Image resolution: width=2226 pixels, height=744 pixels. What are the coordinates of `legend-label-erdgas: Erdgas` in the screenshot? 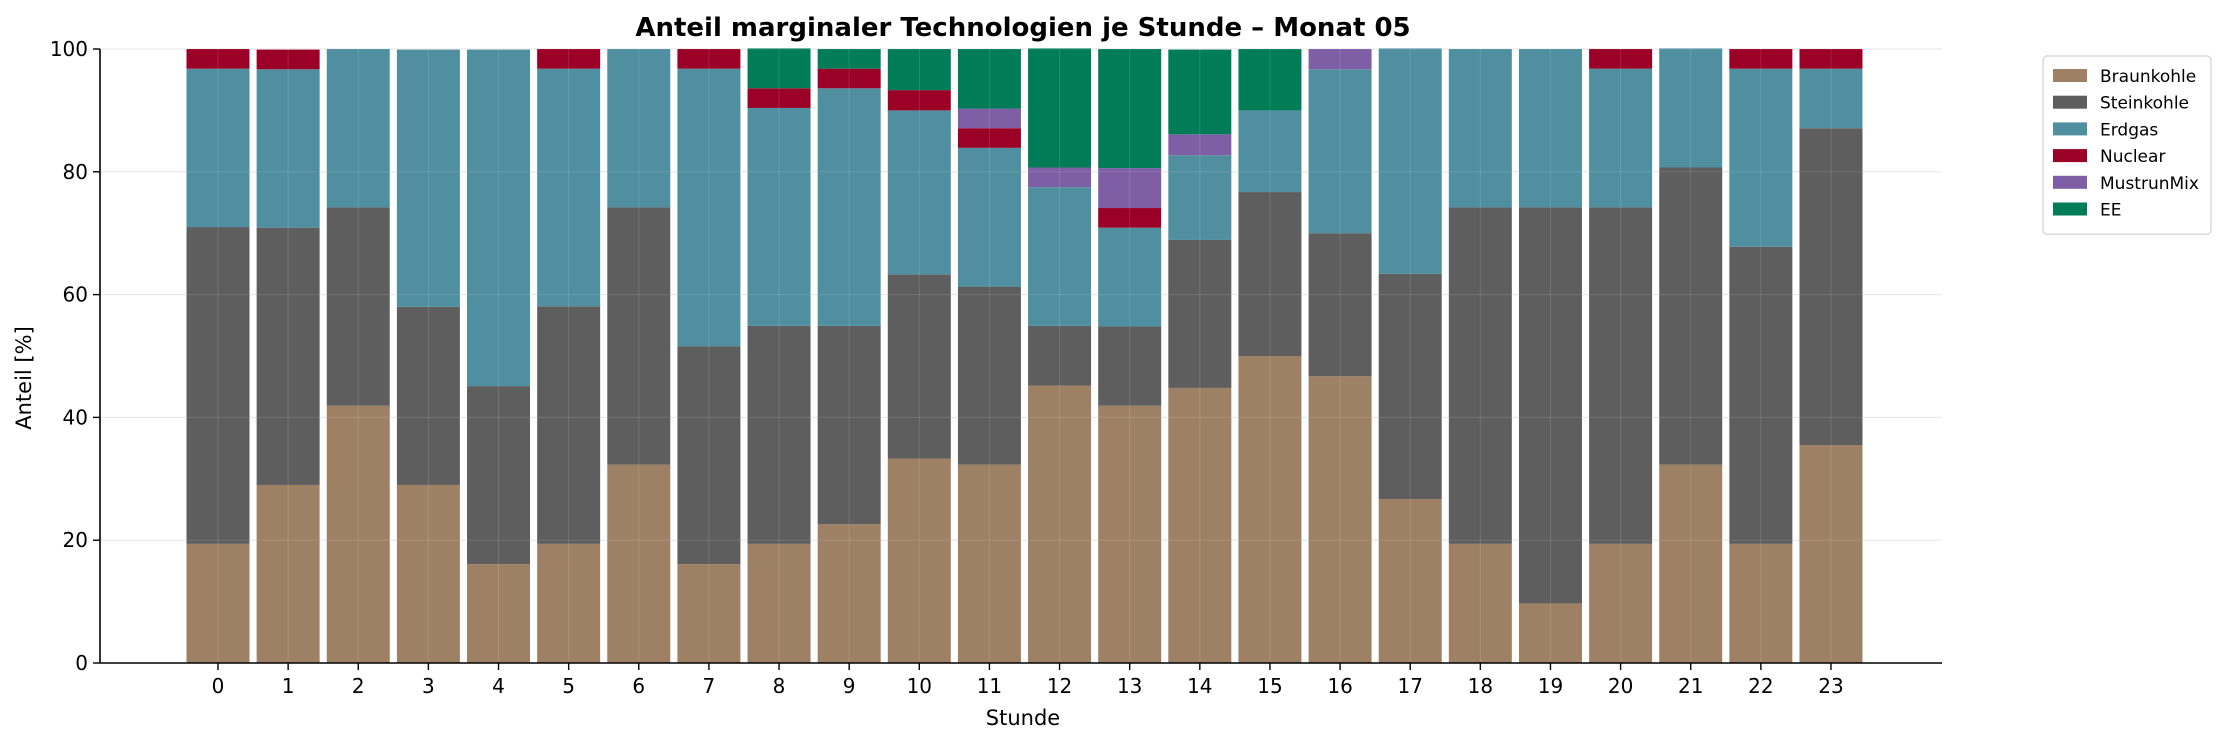 It's located at (2129, 130).